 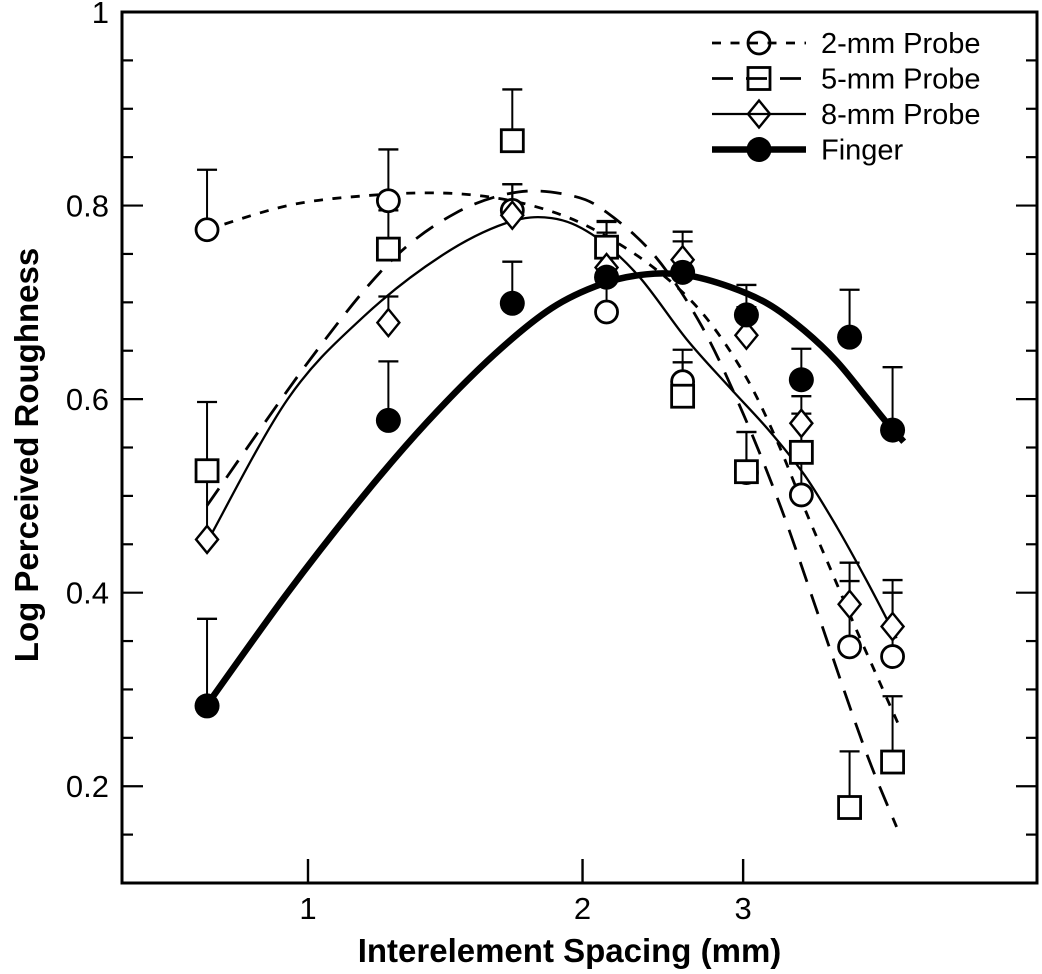 I want to click on x-tick-label: 1, so click(x=307, y=908).